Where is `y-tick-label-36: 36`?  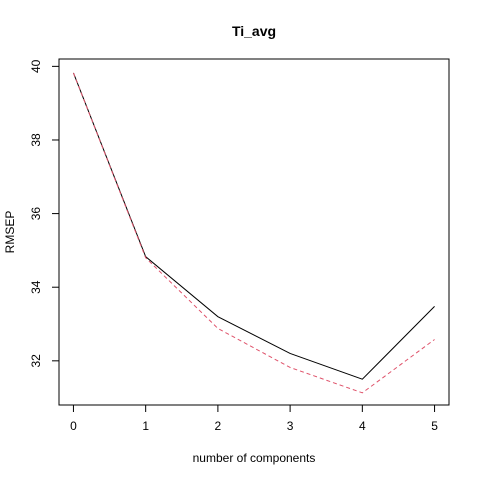 y-tick-label-36: 36 is located at coordinates (36, 214).